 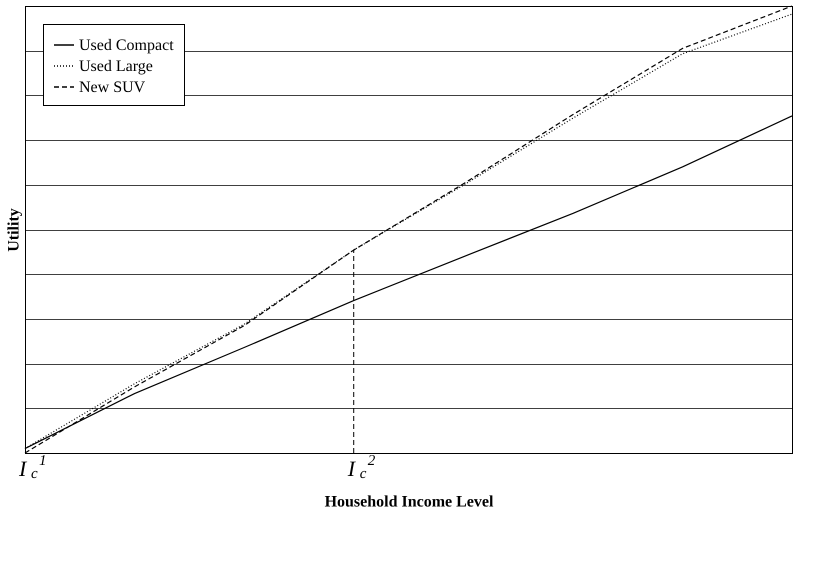 I want to click on legend-label: New SUV, so click(x=112, y=87).